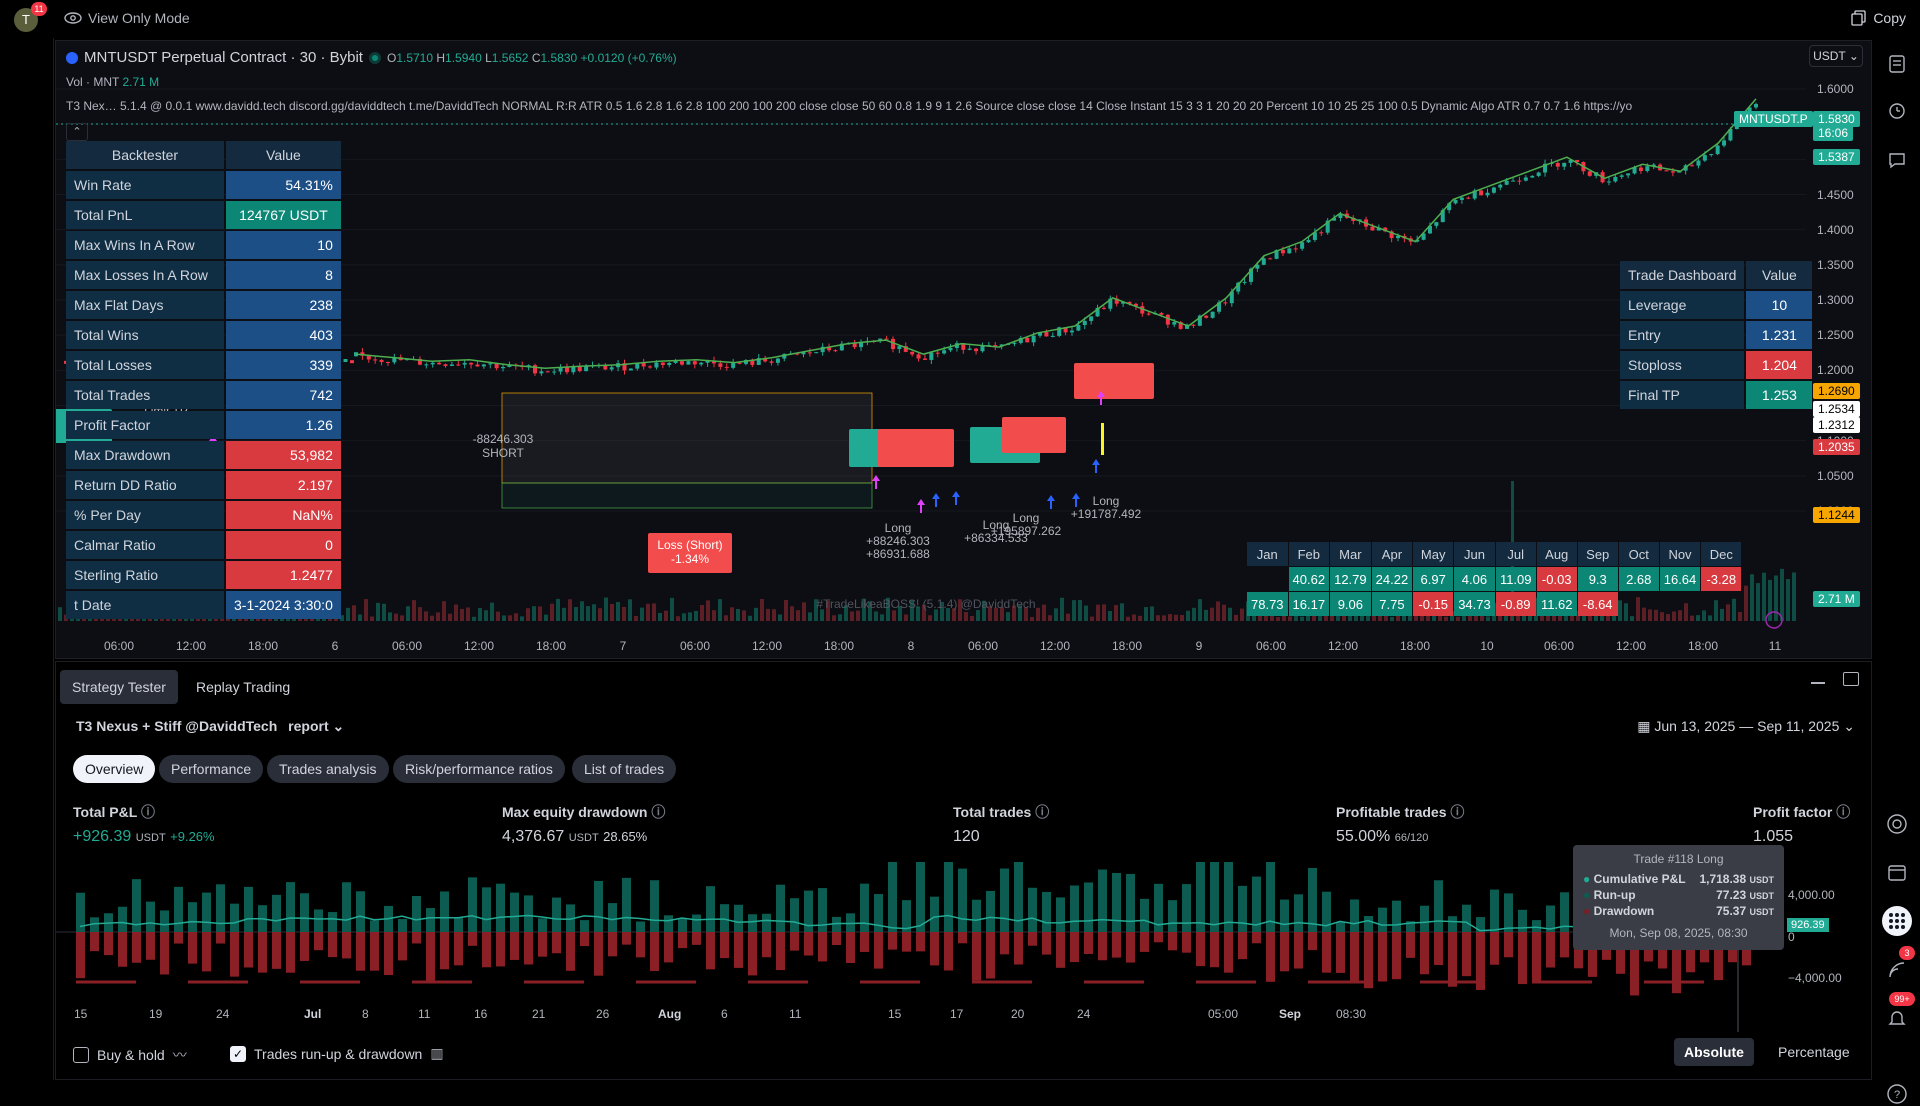 The height and width of the screenshot is (1106, 1920). Describe the element at coordinates (210, 726) in the screenshot. I see `report-title: T3 Nexus + Stiff @DaviddTech report ⌄` at that location.